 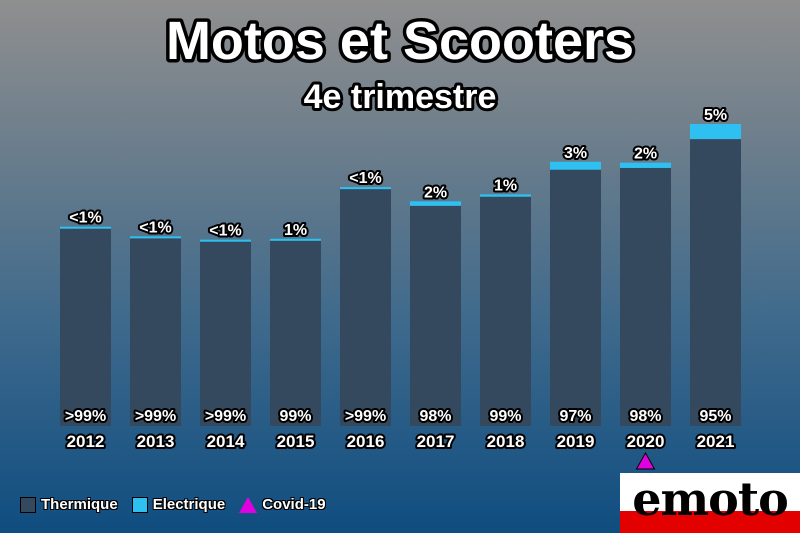 What do you see at coordinates (295, 333) in the screenshot?
I see `bar-thermique-2015` at bounding box center [295, 333].